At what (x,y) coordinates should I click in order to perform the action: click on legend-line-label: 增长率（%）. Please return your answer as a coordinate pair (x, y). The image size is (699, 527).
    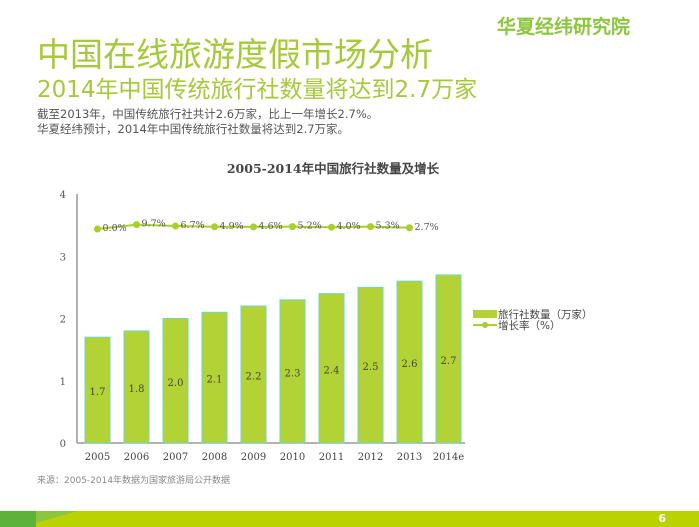
    Looking at the image, I should click on (529, 325).